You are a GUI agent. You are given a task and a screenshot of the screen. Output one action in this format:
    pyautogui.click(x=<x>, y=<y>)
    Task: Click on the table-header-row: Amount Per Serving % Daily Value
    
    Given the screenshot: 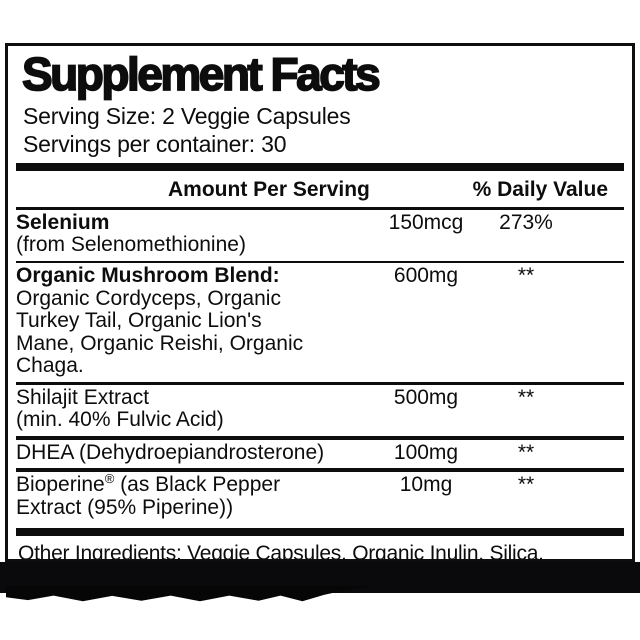 What is the action you would take?
    pyautogui.click(x=320, y=189)
    